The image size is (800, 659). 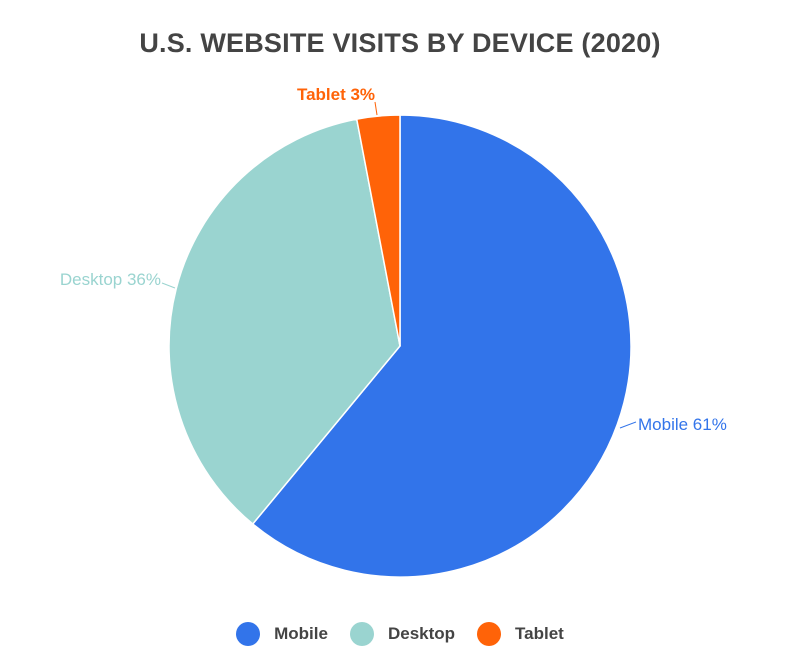 I want to click on tablet-leader-line, so click(x=376, y=108).